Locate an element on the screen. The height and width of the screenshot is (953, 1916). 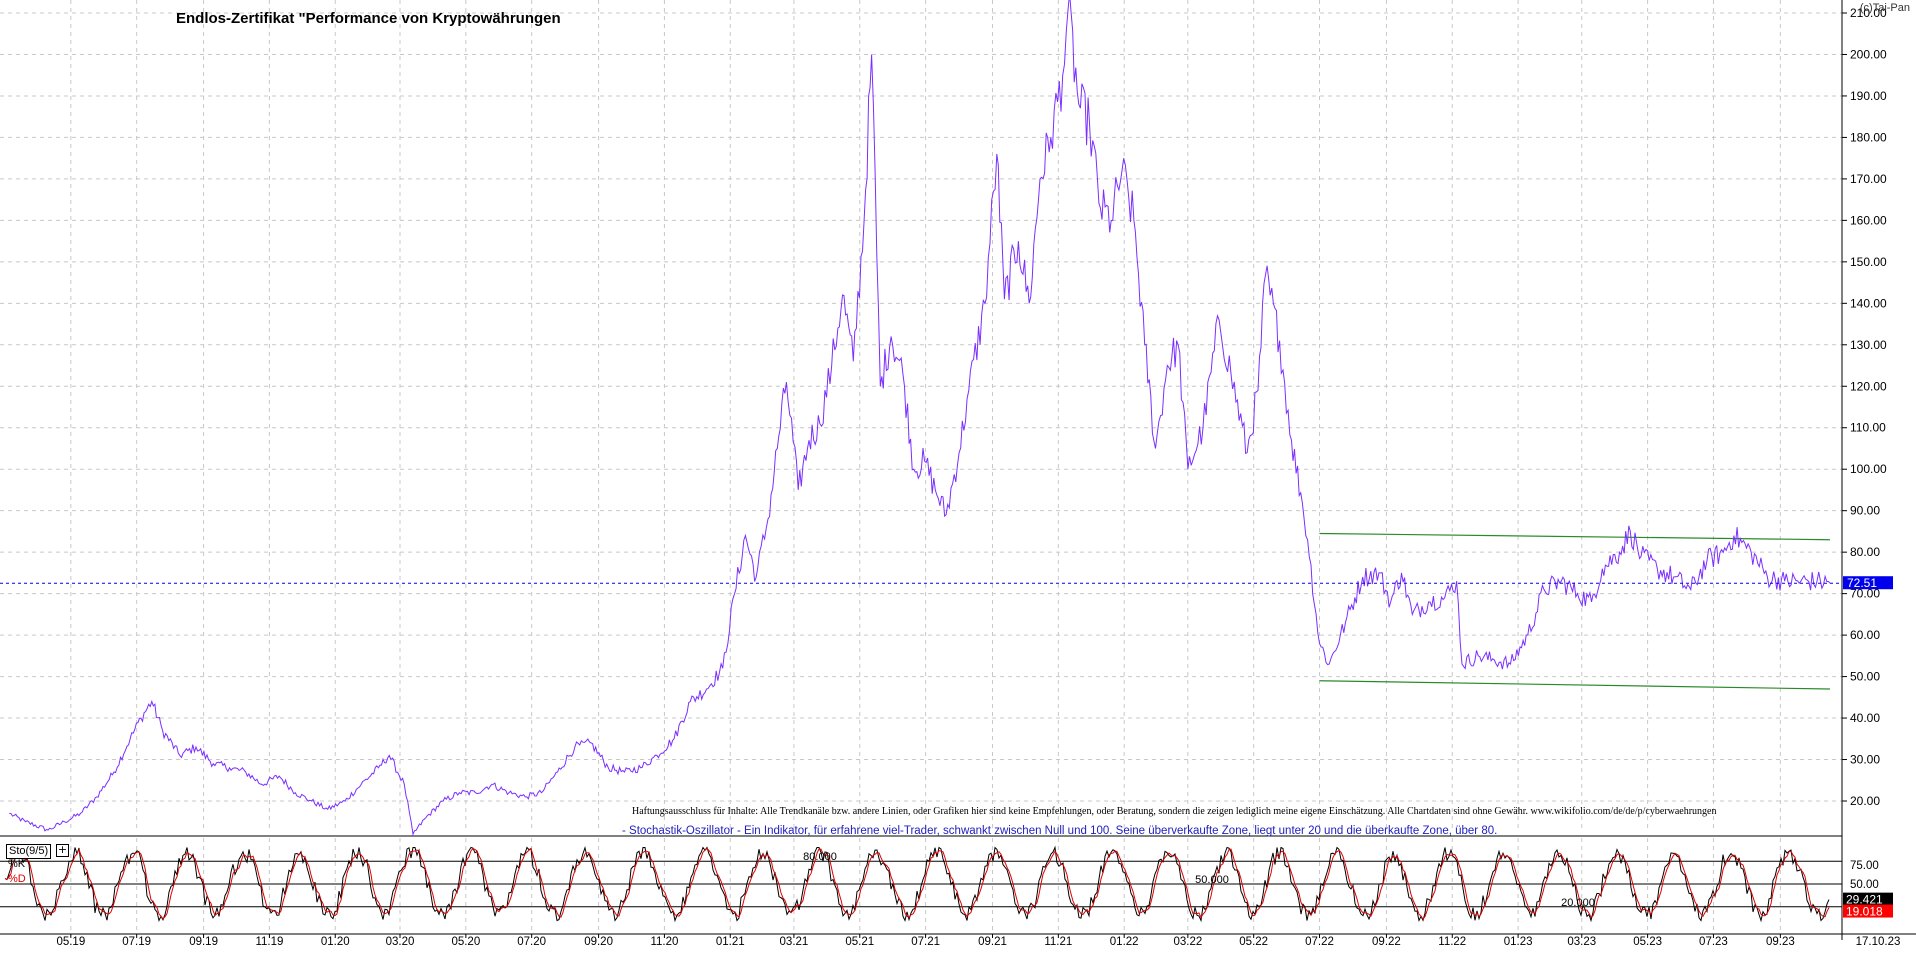
stochastic-level-label: 50.000 is located at coordinates (1212, 880).